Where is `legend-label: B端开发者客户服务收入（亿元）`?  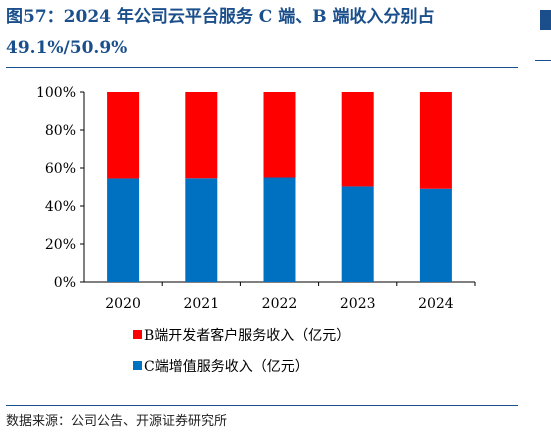 legend-label: B端开发者客户服务收入（亿元） is located at coordinates (247, 335).